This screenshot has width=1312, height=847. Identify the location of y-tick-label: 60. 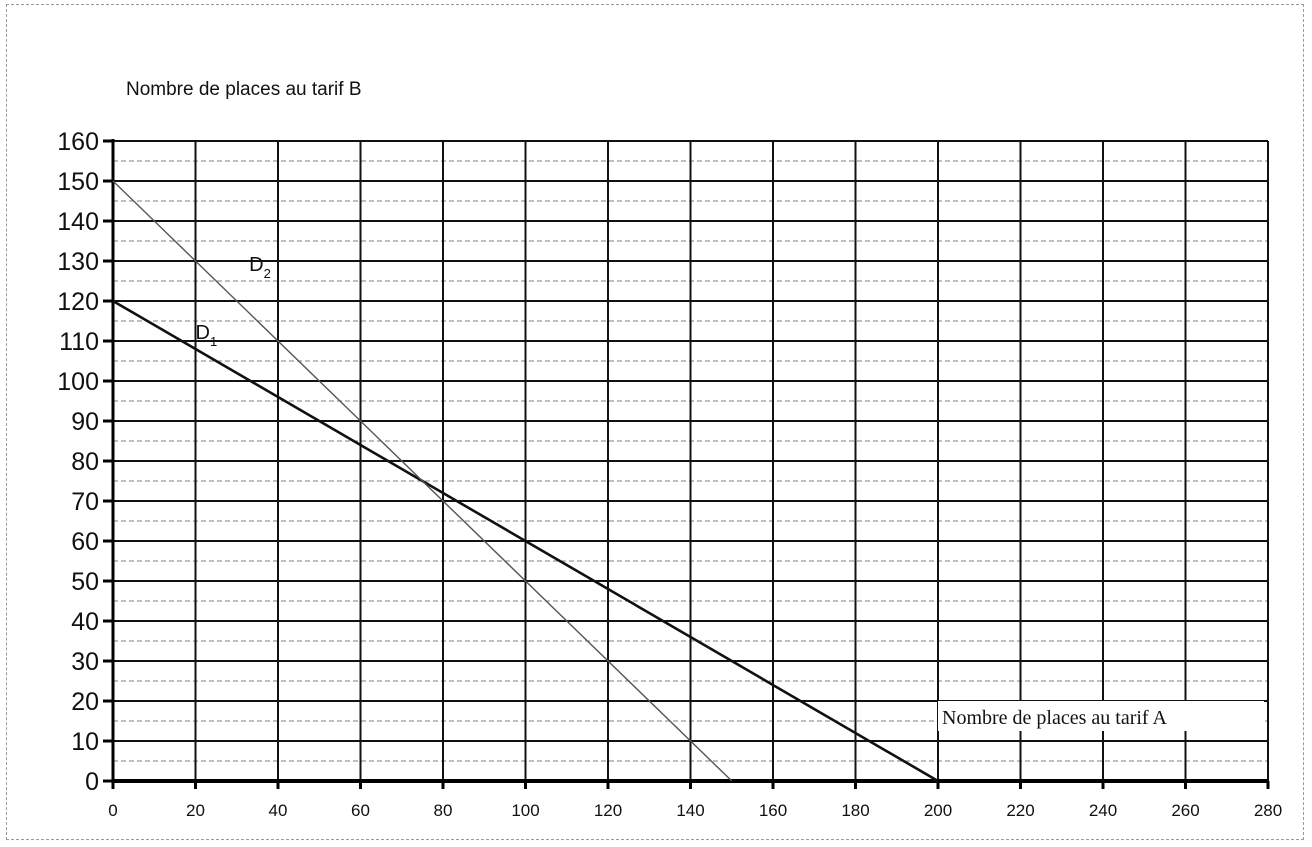
(85, 542).